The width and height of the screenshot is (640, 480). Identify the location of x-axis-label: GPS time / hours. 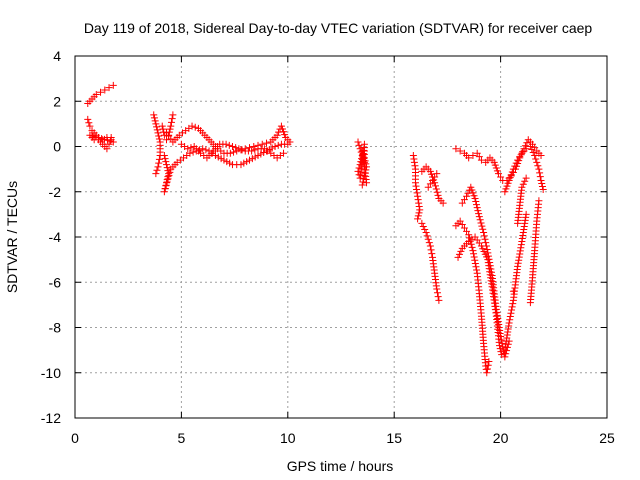
(340, 466).